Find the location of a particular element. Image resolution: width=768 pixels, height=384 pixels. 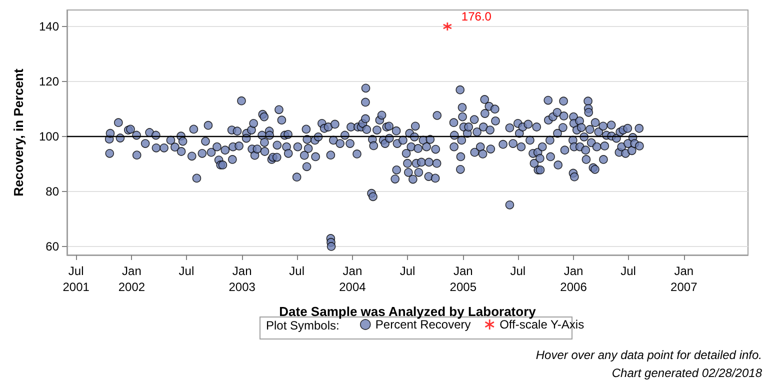

y-axis-title: Recovery, in Percent is located at coordinates (18, 132).